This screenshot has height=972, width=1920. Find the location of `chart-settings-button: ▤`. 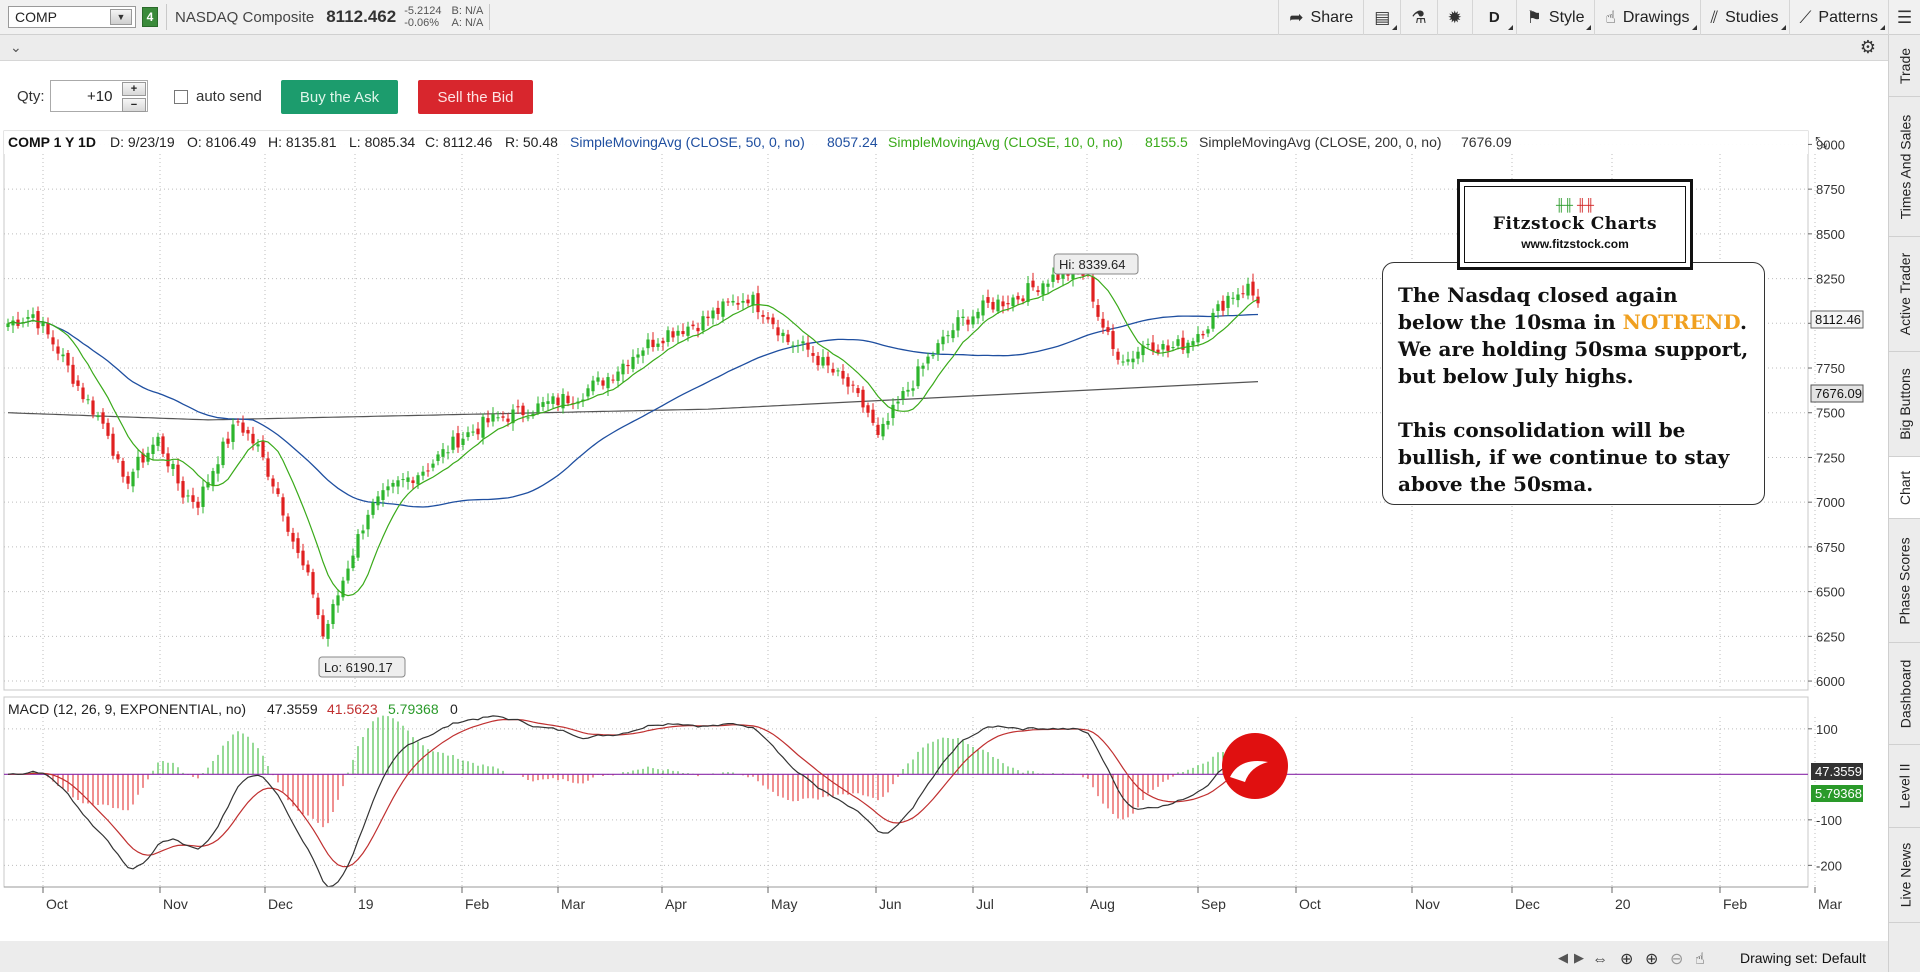

chart-settings-button: ▤ is located at coordinates (1381, 17).